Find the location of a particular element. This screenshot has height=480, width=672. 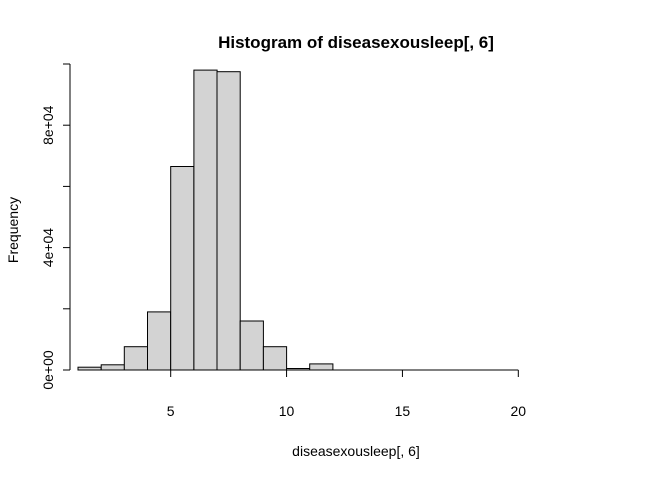

y-tick-label: 4e+04 is located at coordinates (48, 248).